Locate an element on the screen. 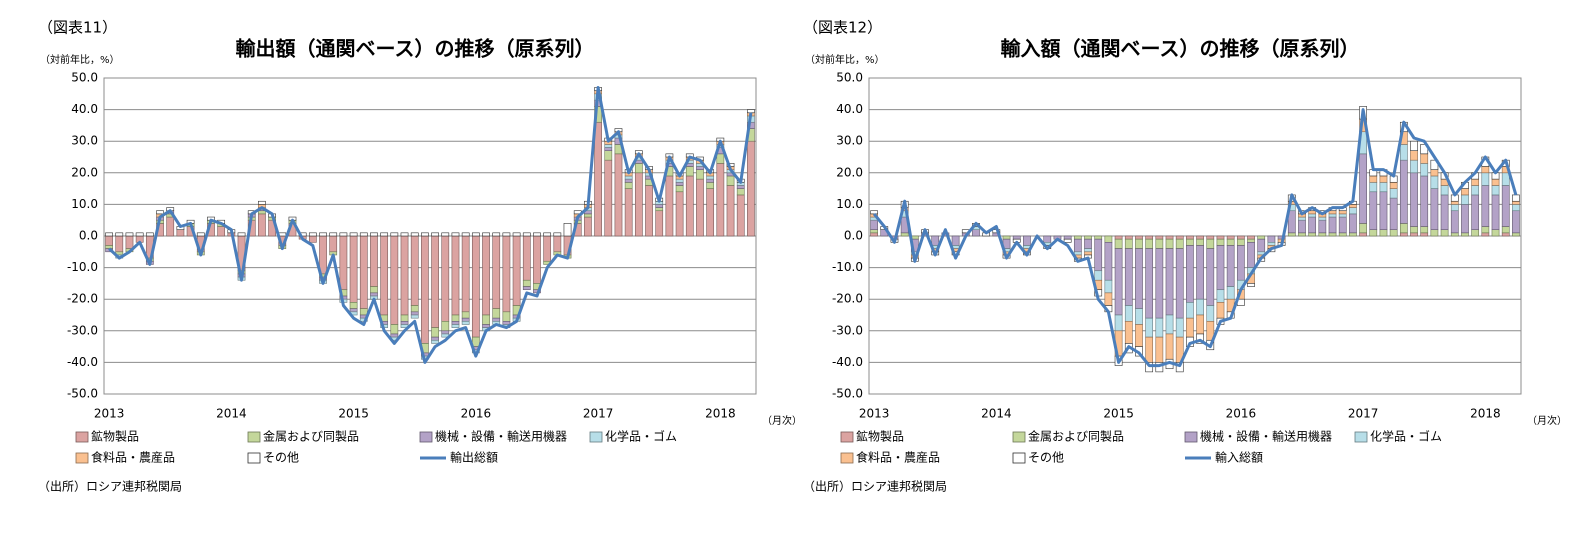 The height and width of the screenshot is (554, 1589). source: （出所）ロシア連邦税関局 is located at coordinates (875, 487).